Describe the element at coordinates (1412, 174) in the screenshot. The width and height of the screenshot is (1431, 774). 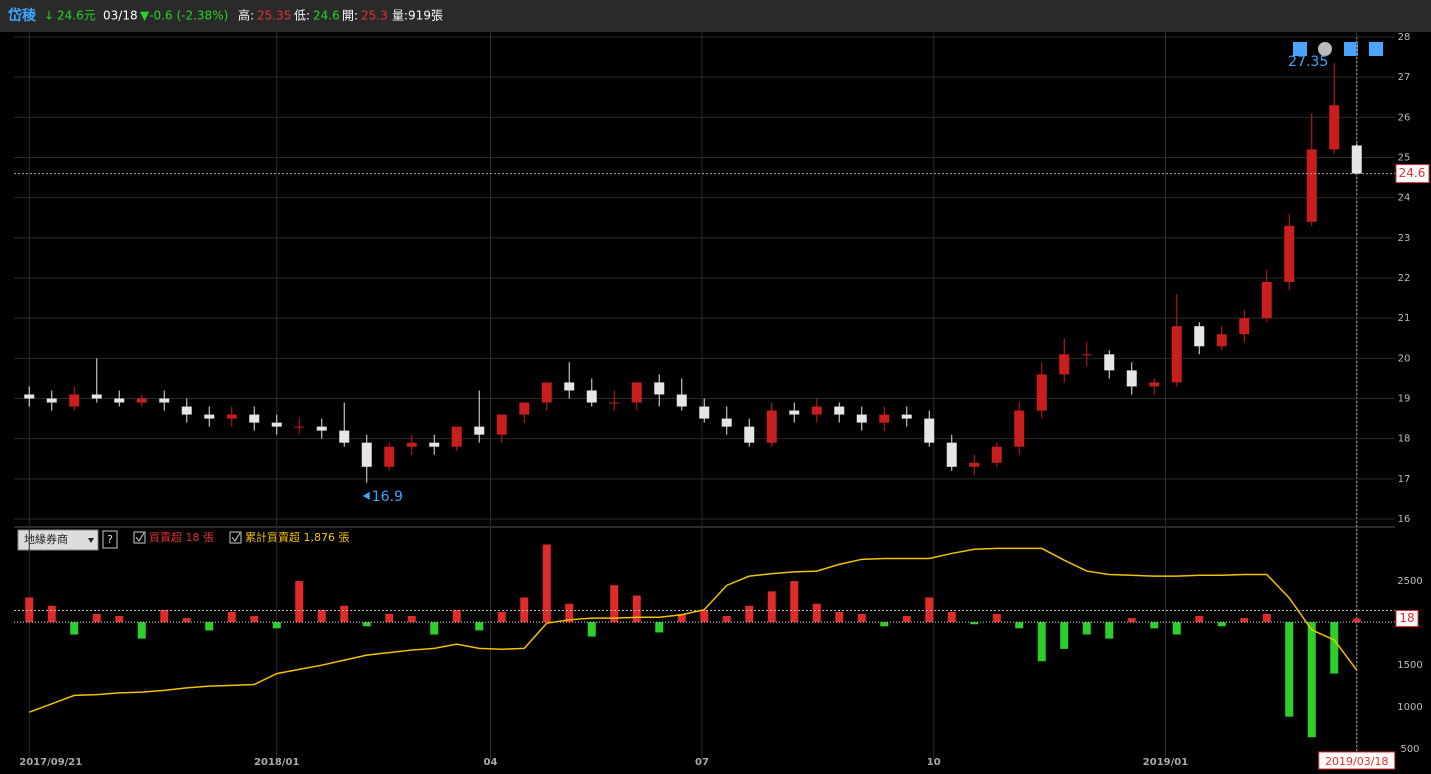
I see `last-price-box` at that location.